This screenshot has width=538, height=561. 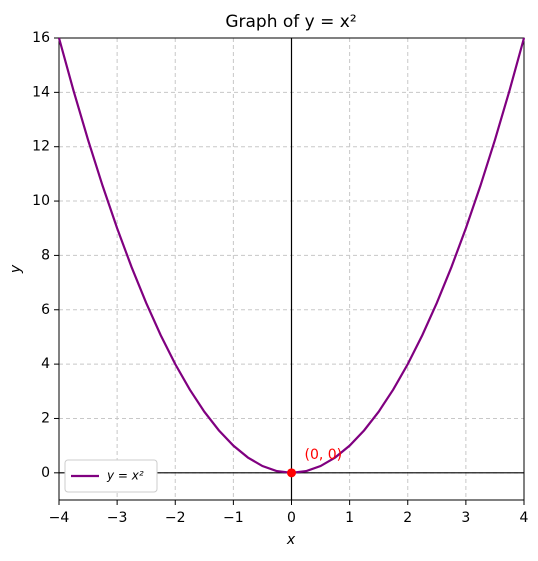 I want to click on legend-box, so click(x=111, y=476).